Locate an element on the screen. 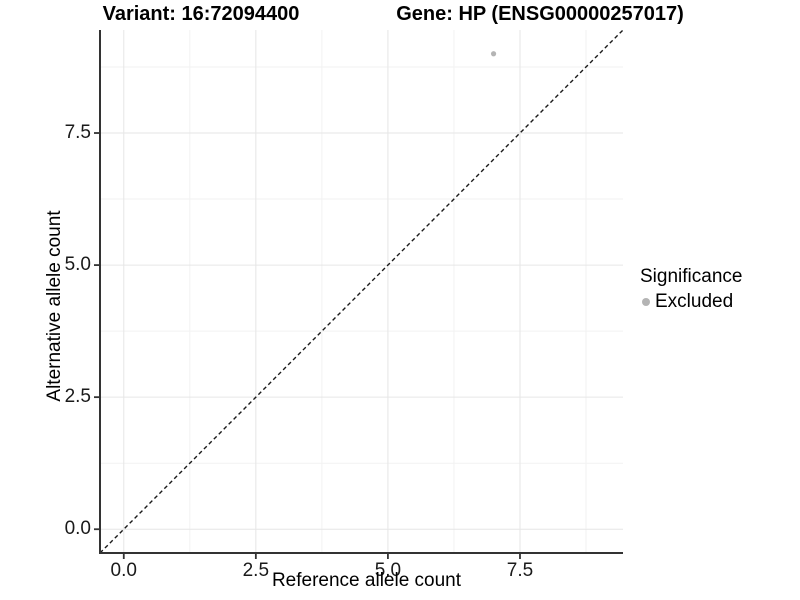 The height and width of the screenshot is (600, 800). x-tick-label: 7.5 is located at coordinates (520, 570).